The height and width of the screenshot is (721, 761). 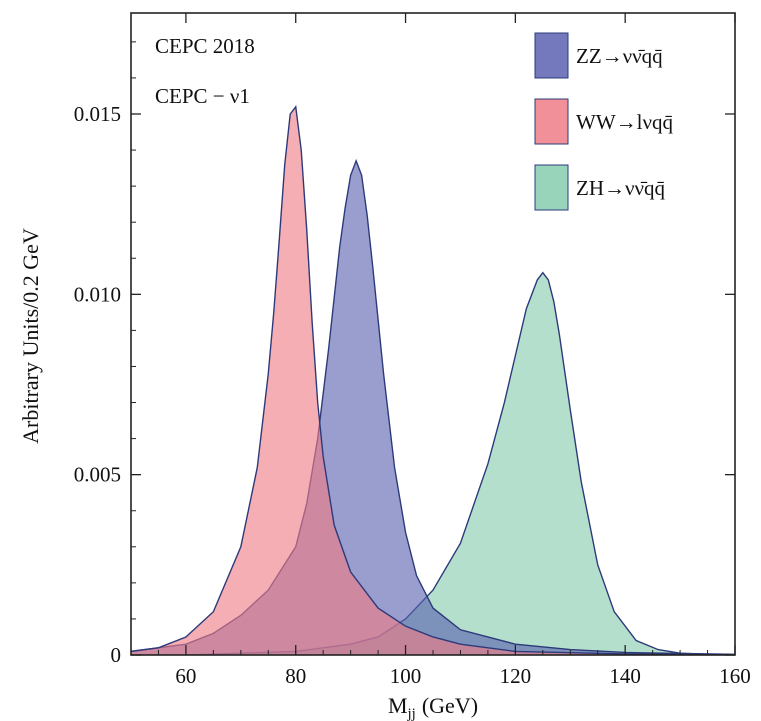 What do you see at coordinates (205, 46) in the screenshot?
I see `annotation-cepc-2018: CEPC 2018` at bounding box center [205, 46].